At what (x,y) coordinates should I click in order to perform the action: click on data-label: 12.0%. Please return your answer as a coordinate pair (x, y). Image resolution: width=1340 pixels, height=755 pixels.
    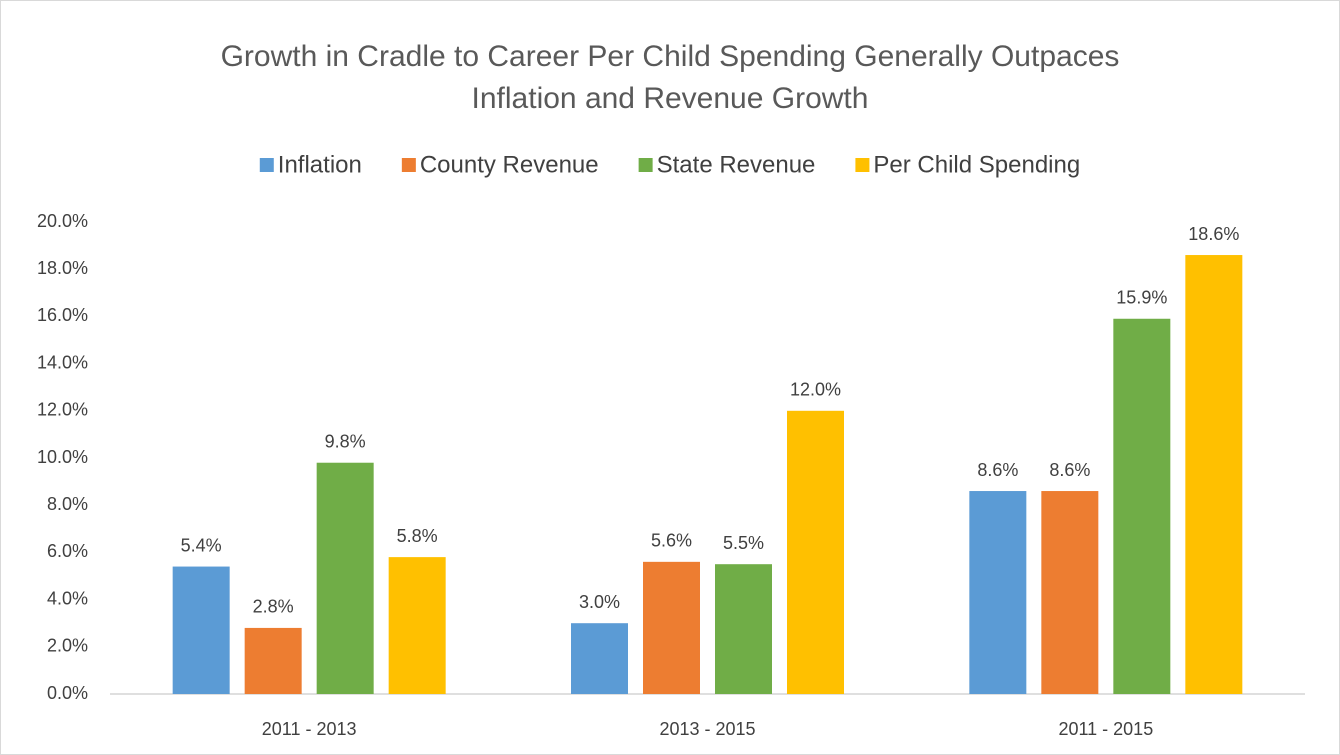
    Looking at the image, I should click on (815, 390).